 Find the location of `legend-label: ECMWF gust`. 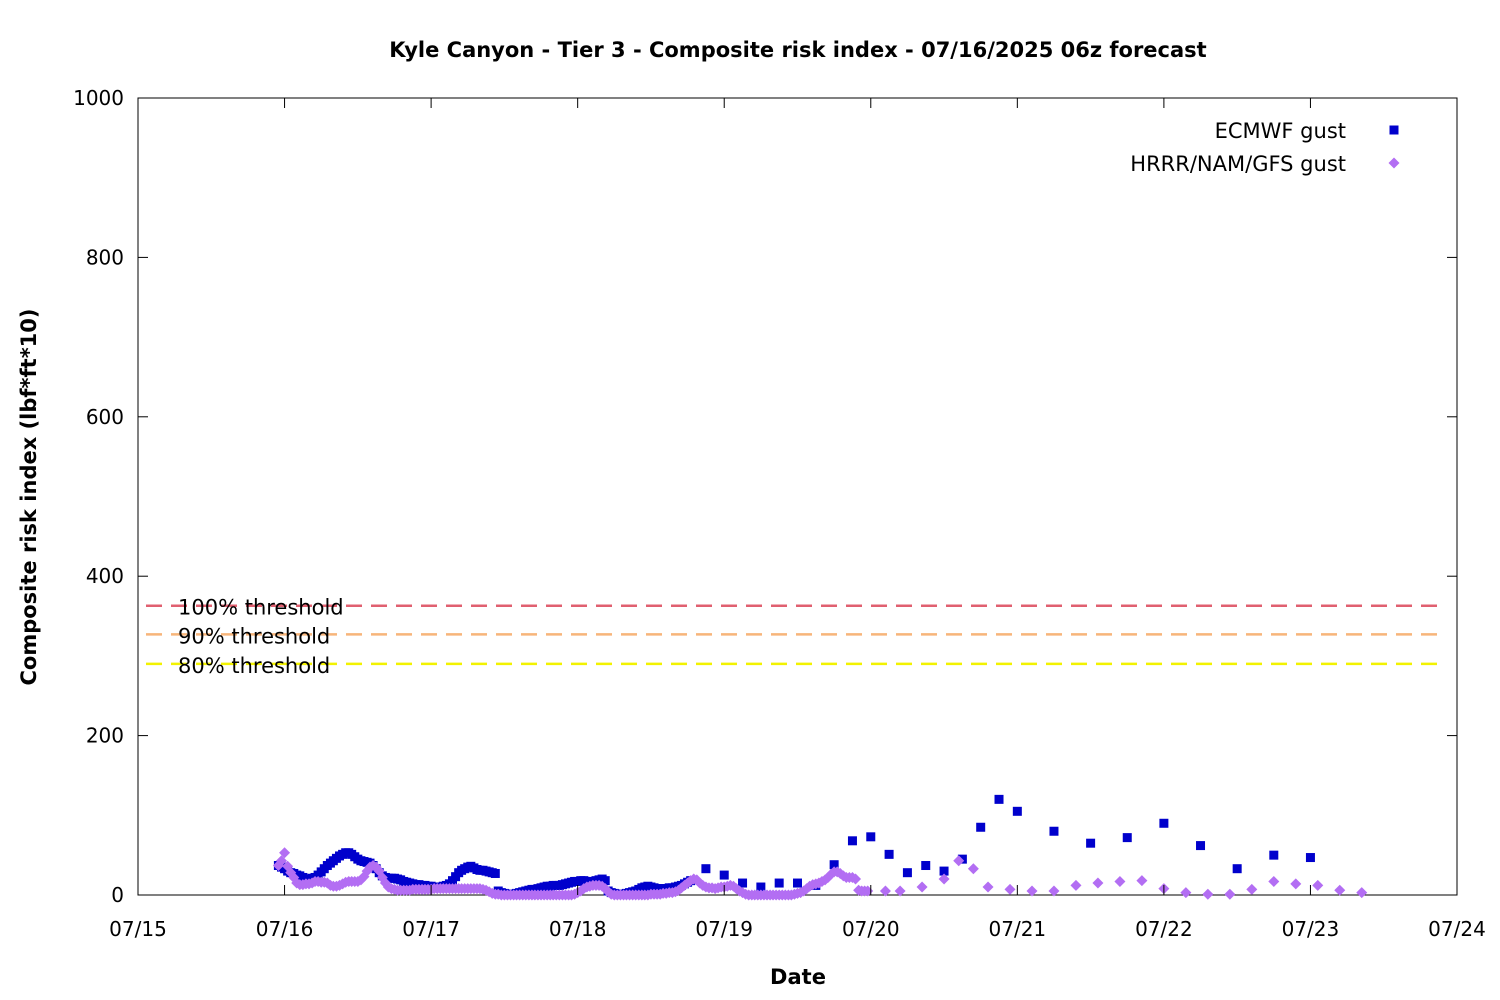

legend-label: ECMWF gust is located at coordinates (1280, 131).